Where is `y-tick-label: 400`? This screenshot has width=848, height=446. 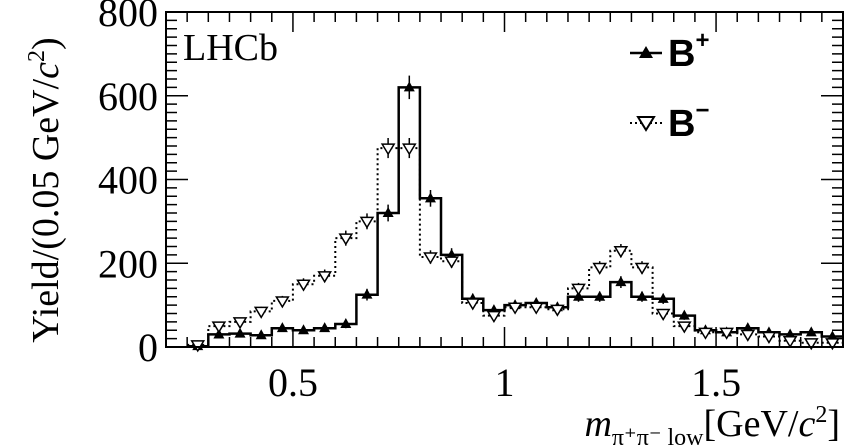 y-tick-label: 400 is located at coordinates (128, 180).